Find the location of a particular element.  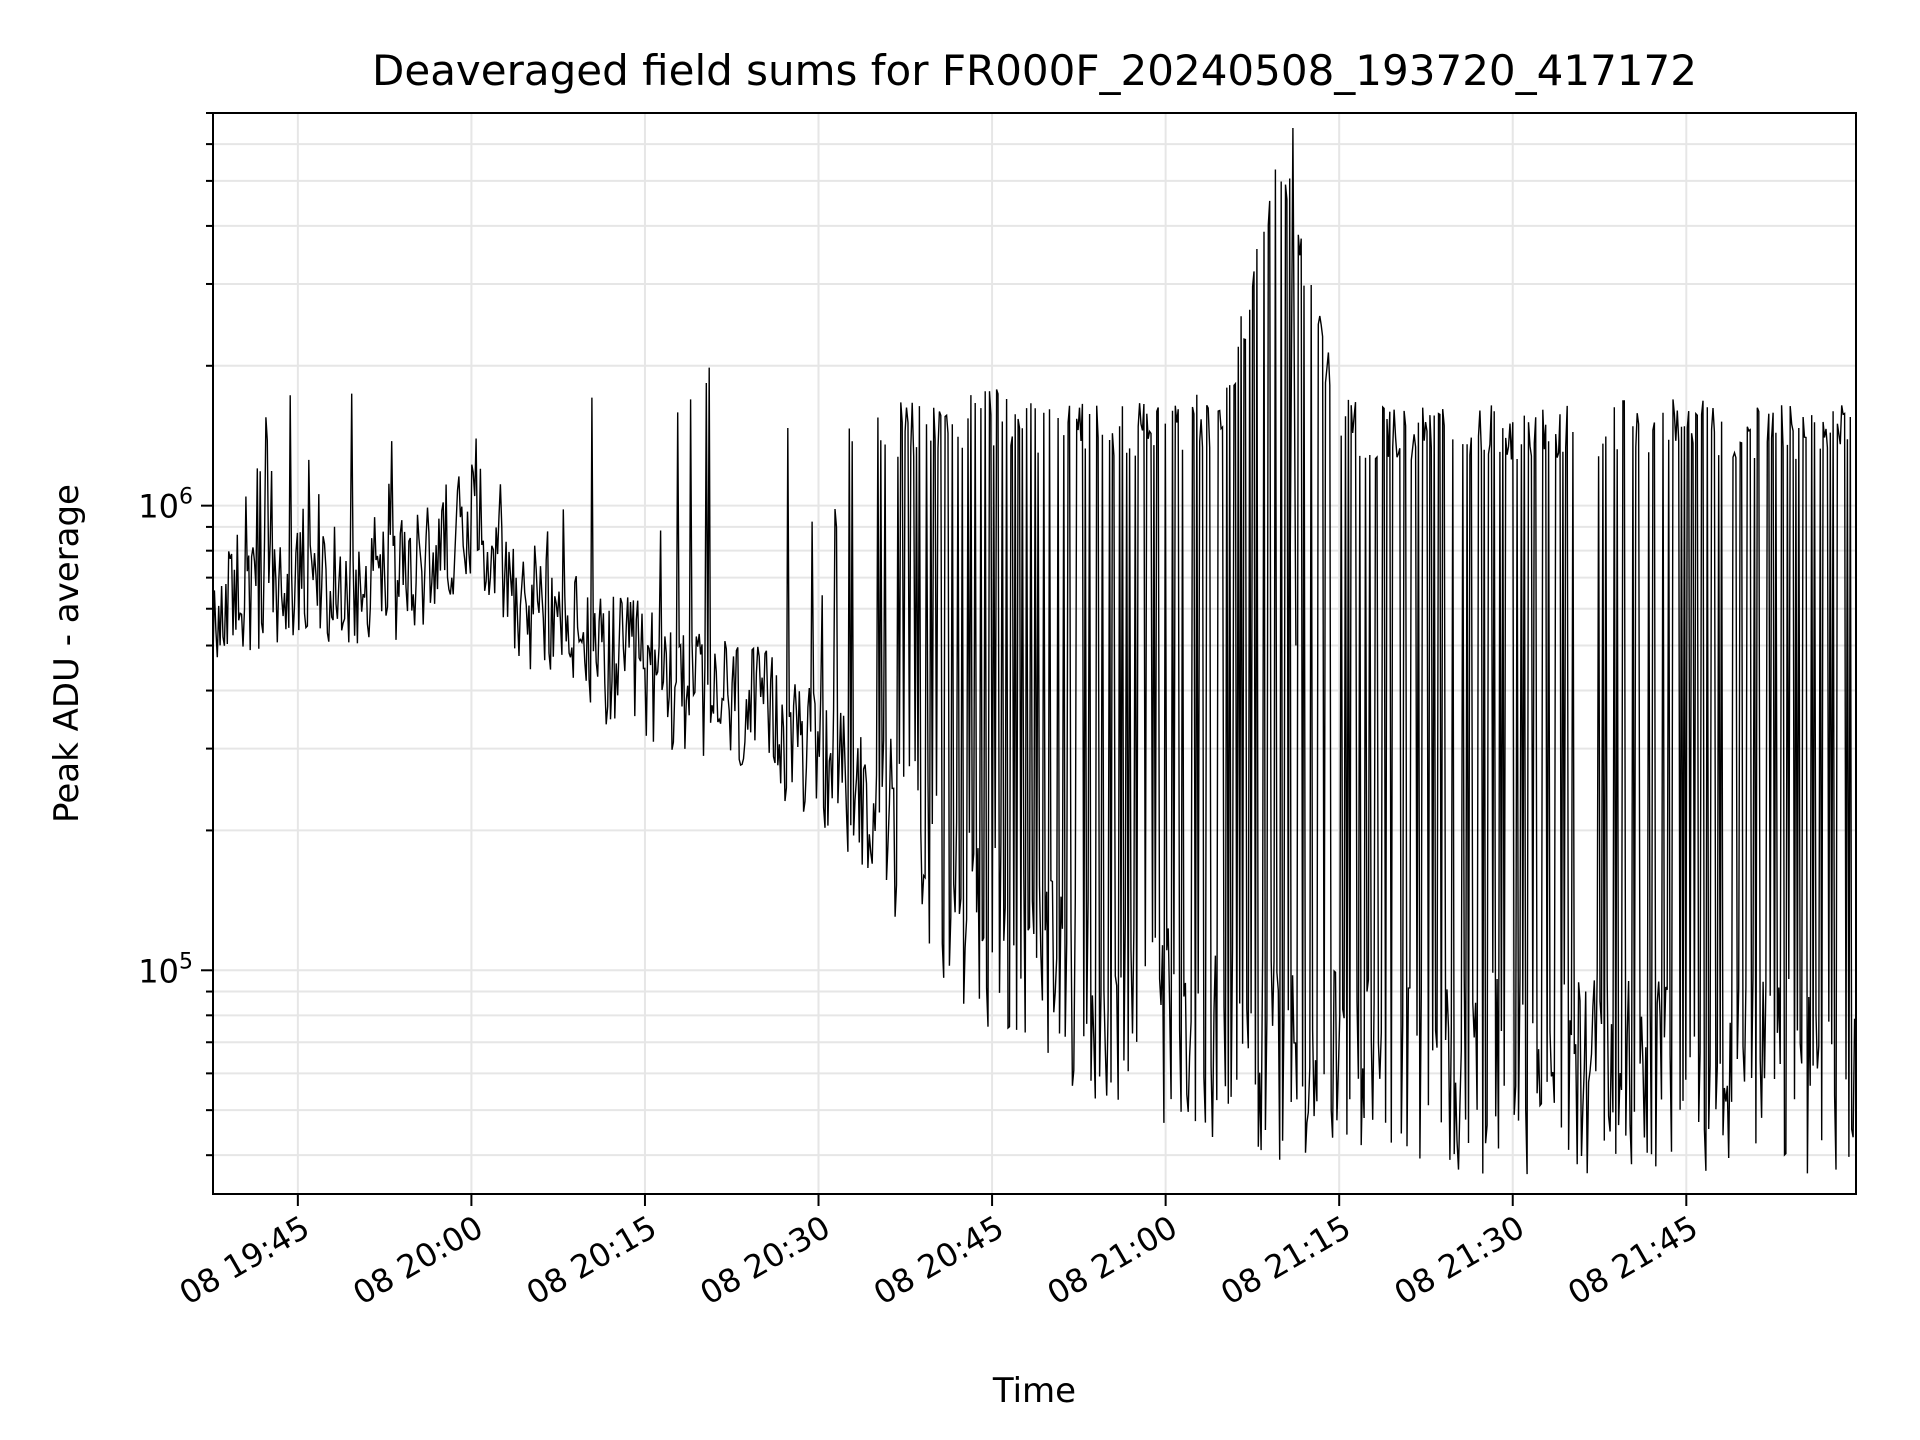

x-tick-label: 08 21:15 is located at coordinates (1285, 1260).